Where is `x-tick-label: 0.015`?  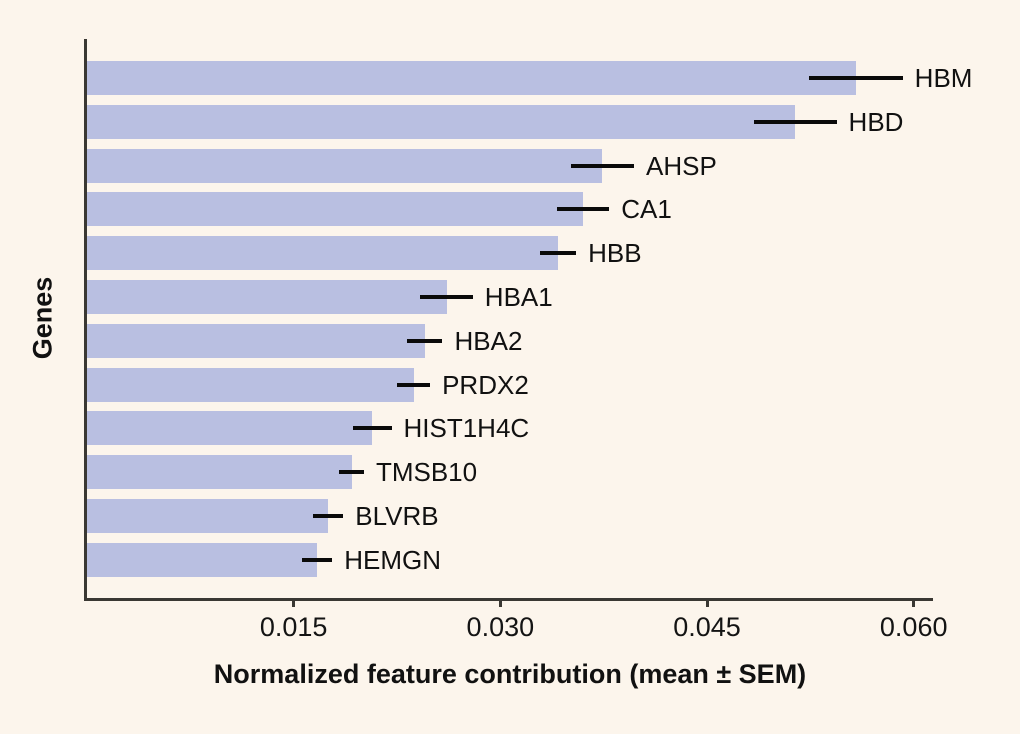
x-tick-label: 0.015 is located at coordinates (293, 627).